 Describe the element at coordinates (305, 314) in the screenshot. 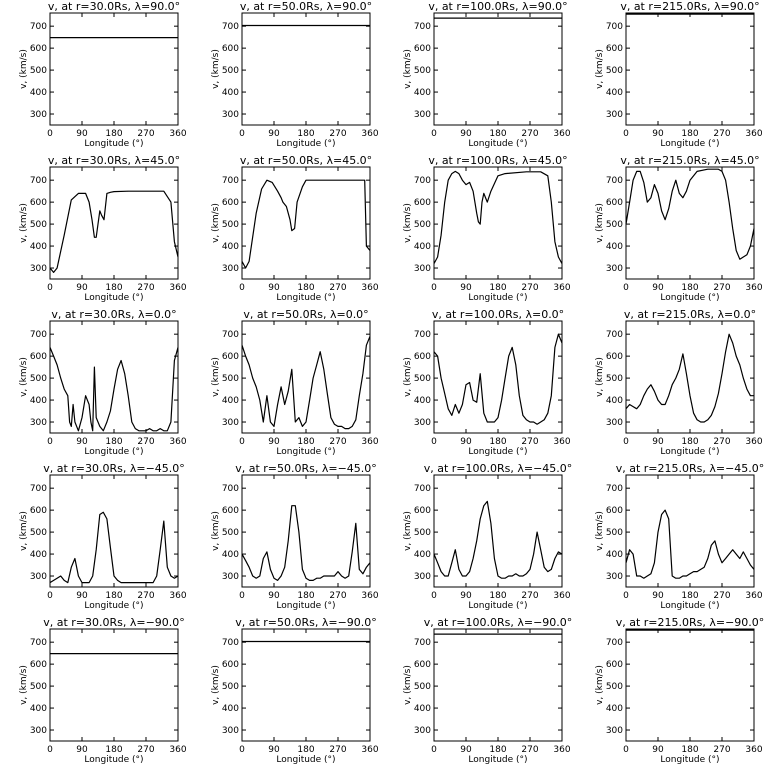

I see `panel-title: v, at r=50.0Rs, λ=0.0°` at that location.